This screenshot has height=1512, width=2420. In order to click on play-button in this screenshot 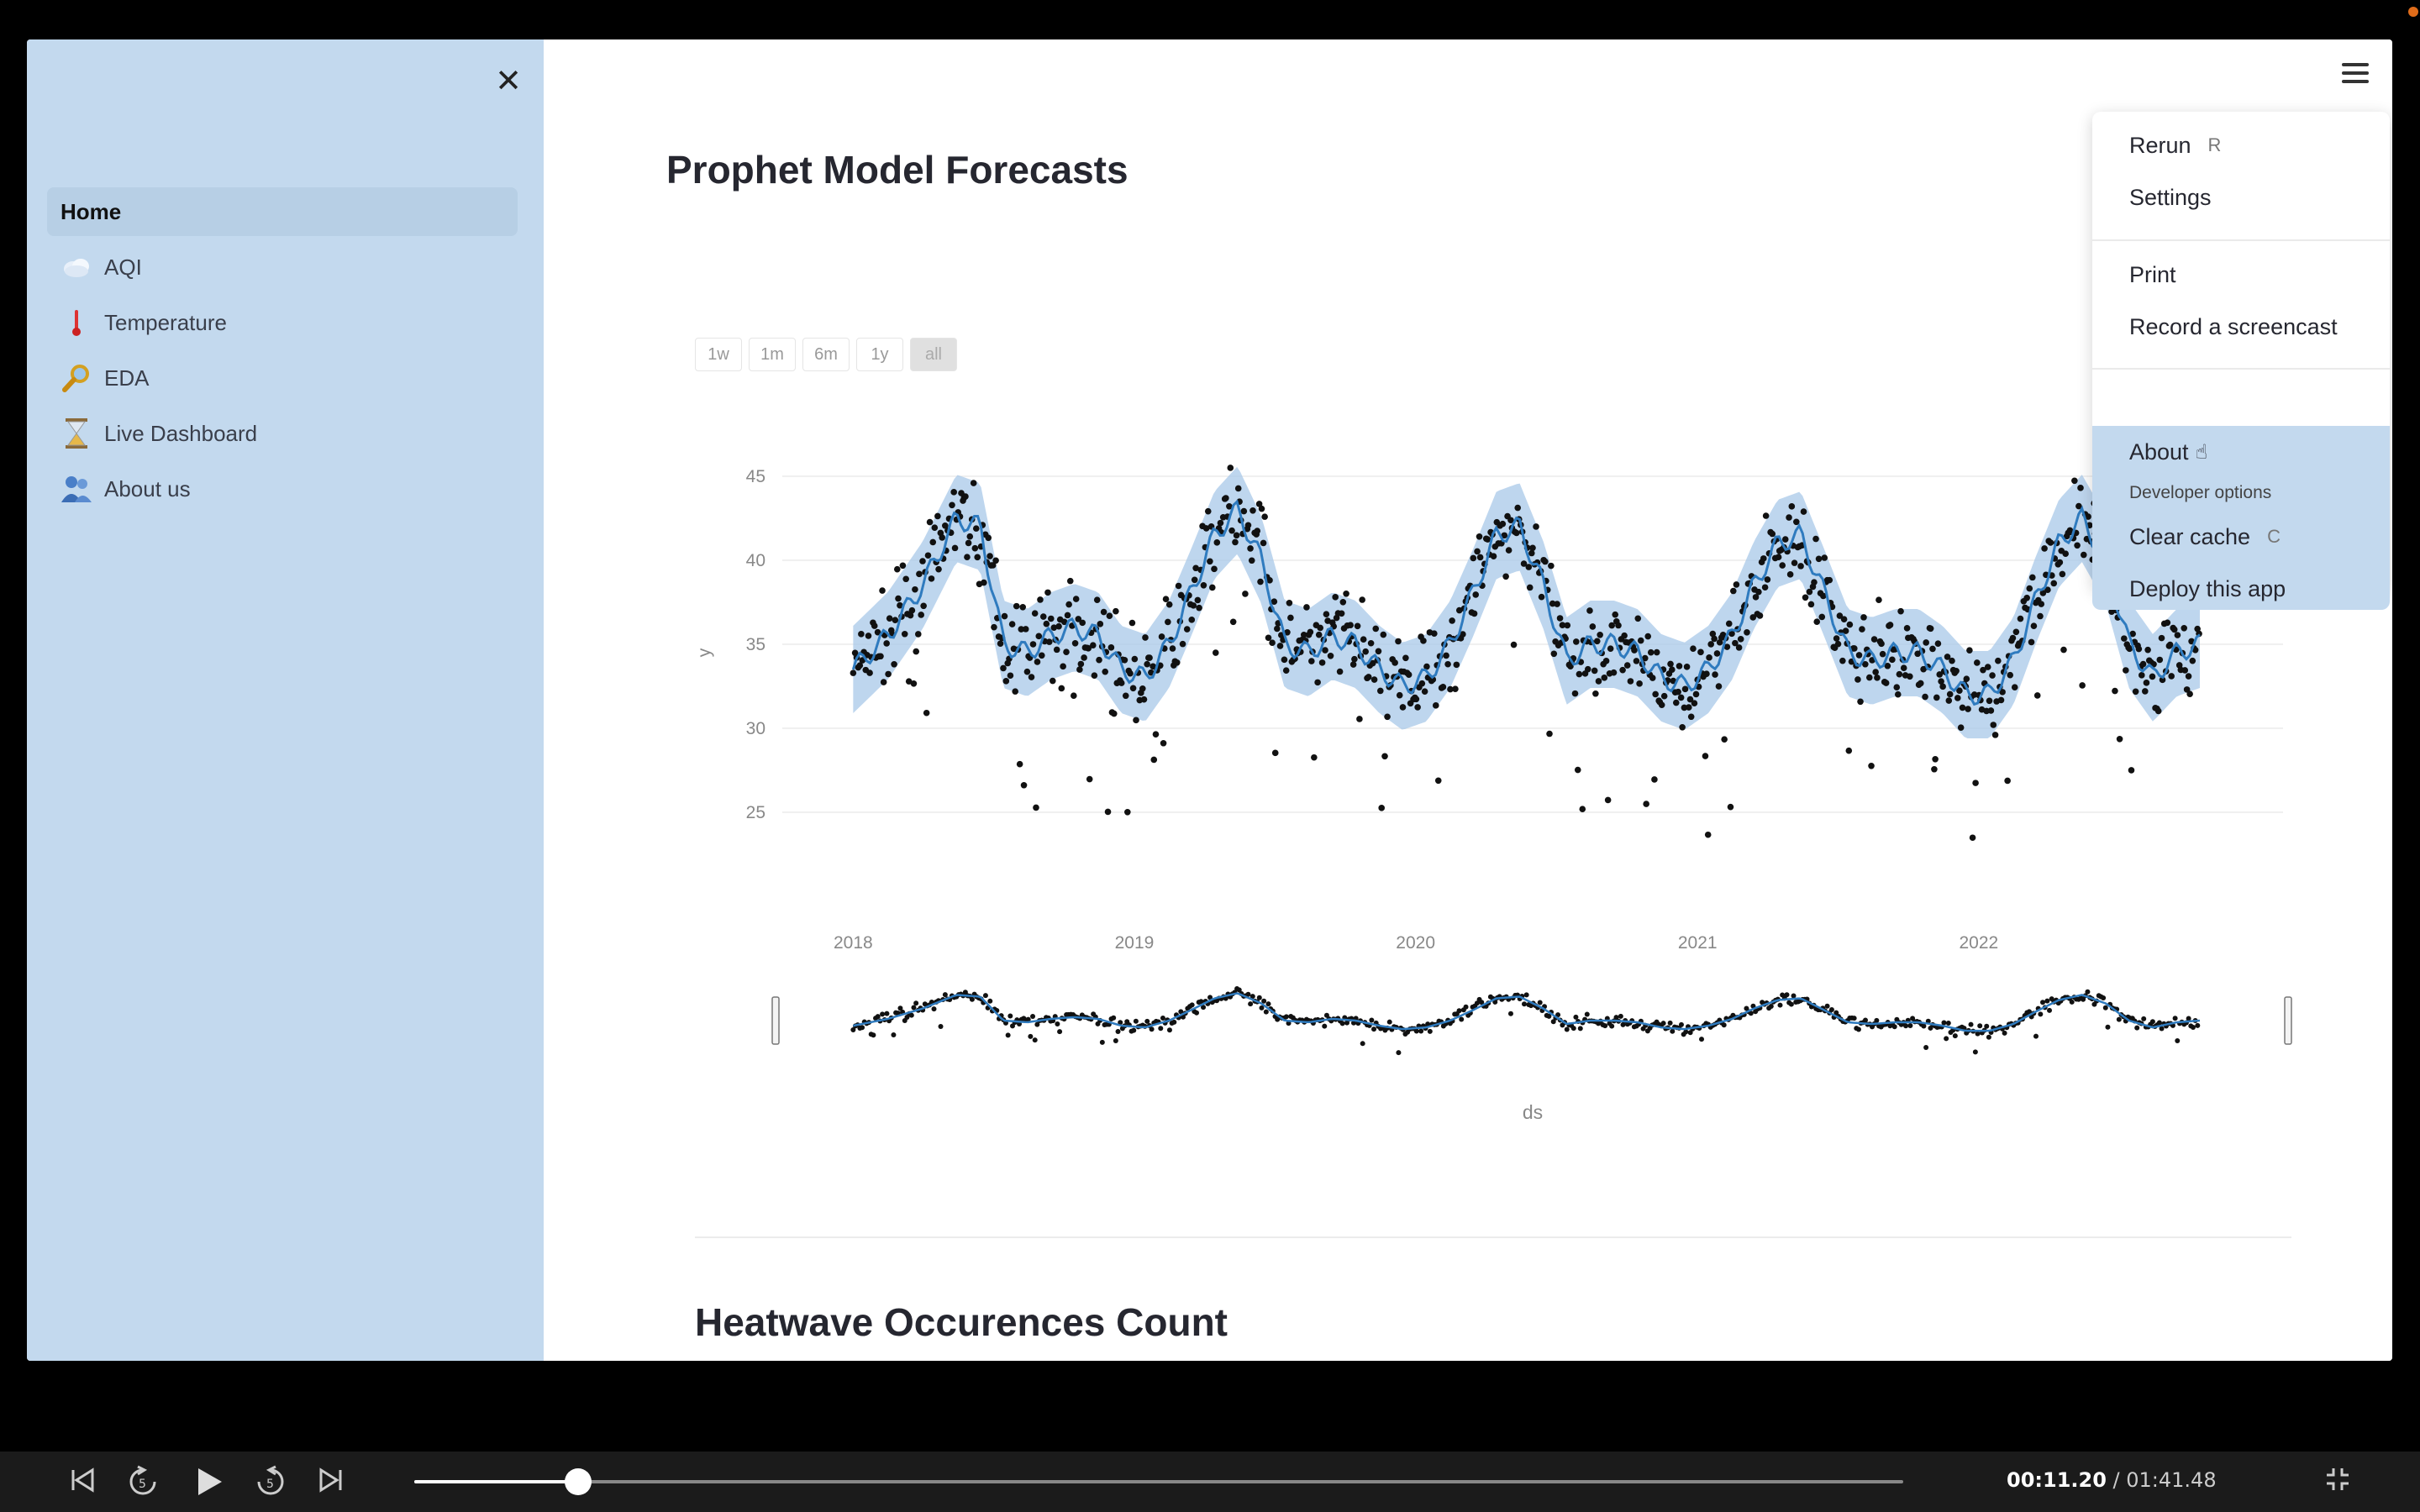, I will do `click(208, 1482)`.